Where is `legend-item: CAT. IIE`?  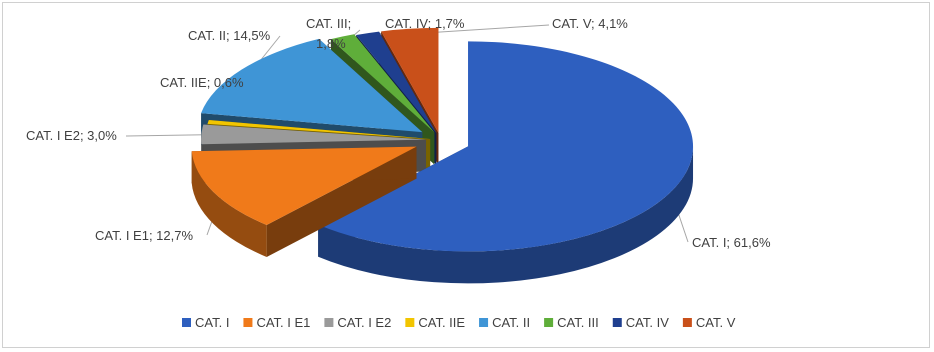 legend-item: CAT. IIE is located at coordinates (435, 322).